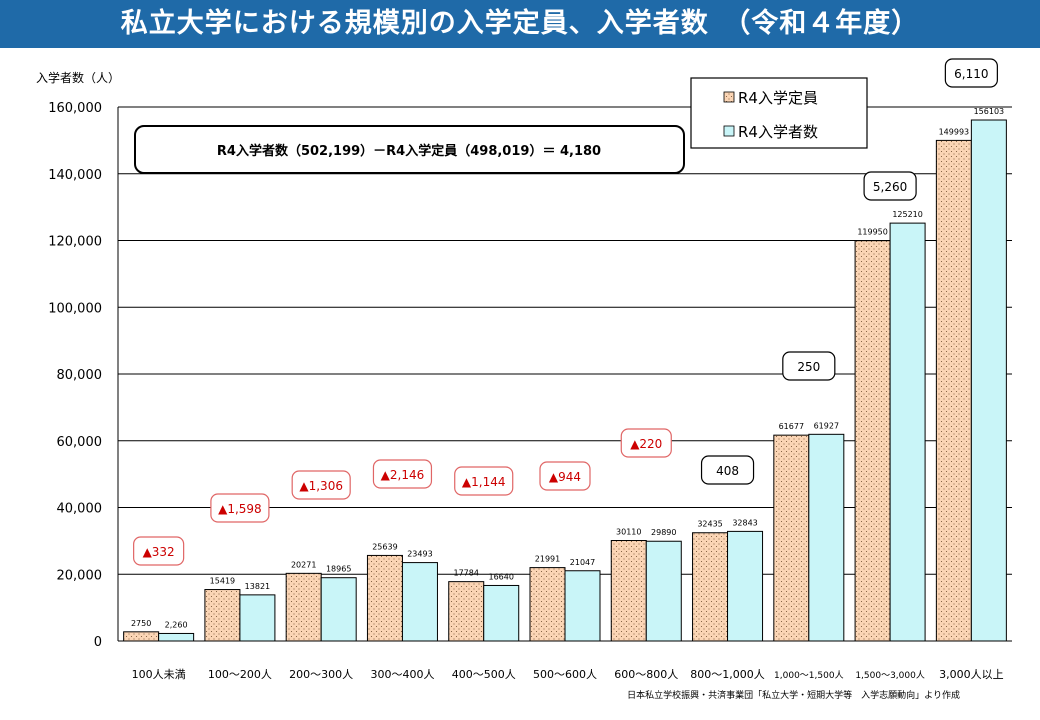 This screenshot has width=1040, height=720. What do you see at coordinates (419, 554) in the screenshot?
I see `data-label-enrolled: 23493` at bounding box center [419, 554].